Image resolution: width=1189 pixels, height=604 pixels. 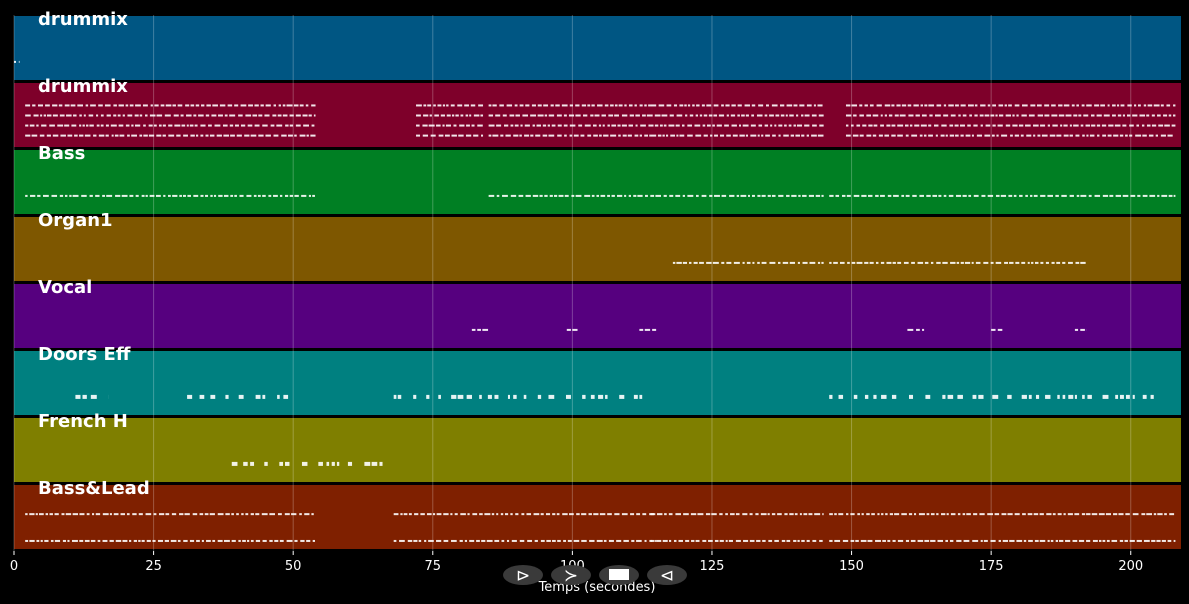 I want to click on fast-forward-button: ≻, so click(x=571, y=575).